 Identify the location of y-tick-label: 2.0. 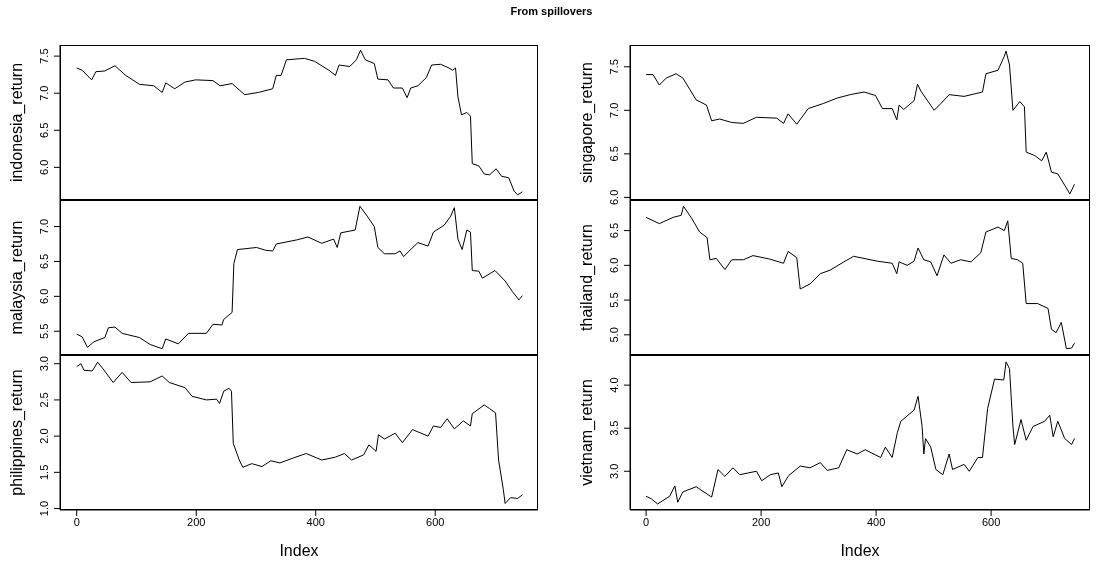
(44, 436).